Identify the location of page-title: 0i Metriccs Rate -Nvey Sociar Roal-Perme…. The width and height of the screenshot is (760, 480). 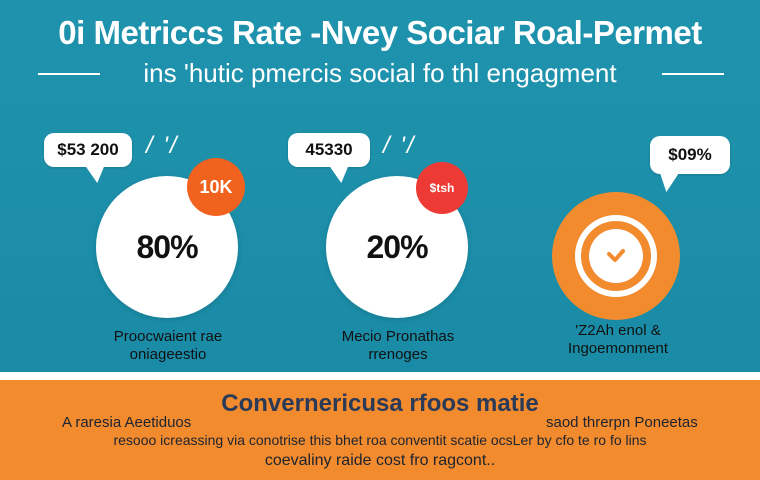
(380, 32).